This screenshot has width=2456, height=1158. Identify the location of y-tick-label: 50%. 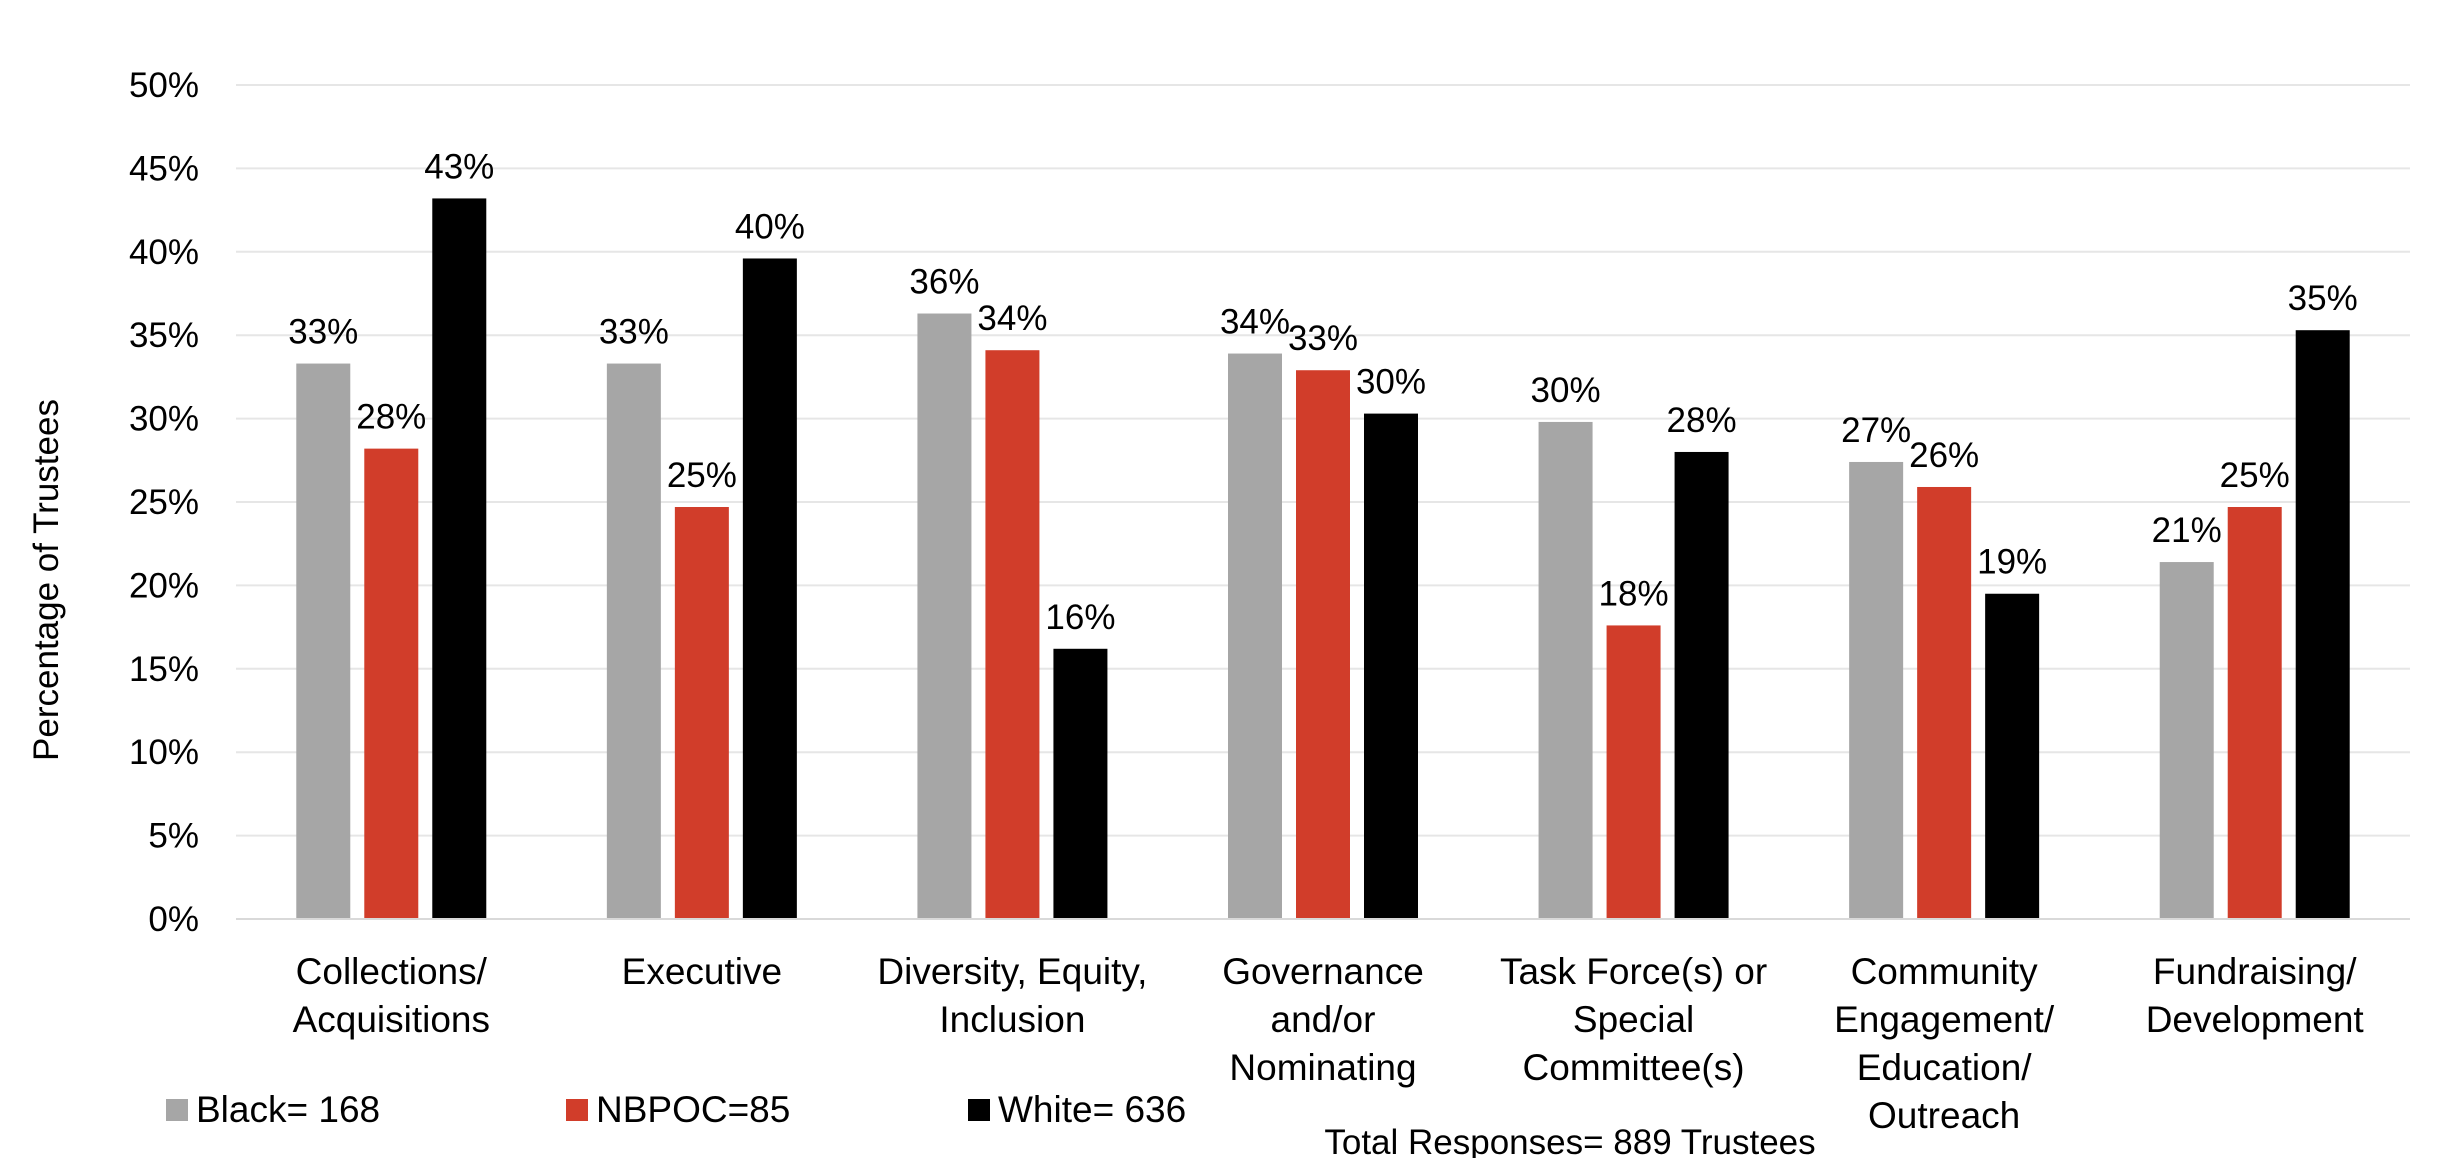
(164, 85).